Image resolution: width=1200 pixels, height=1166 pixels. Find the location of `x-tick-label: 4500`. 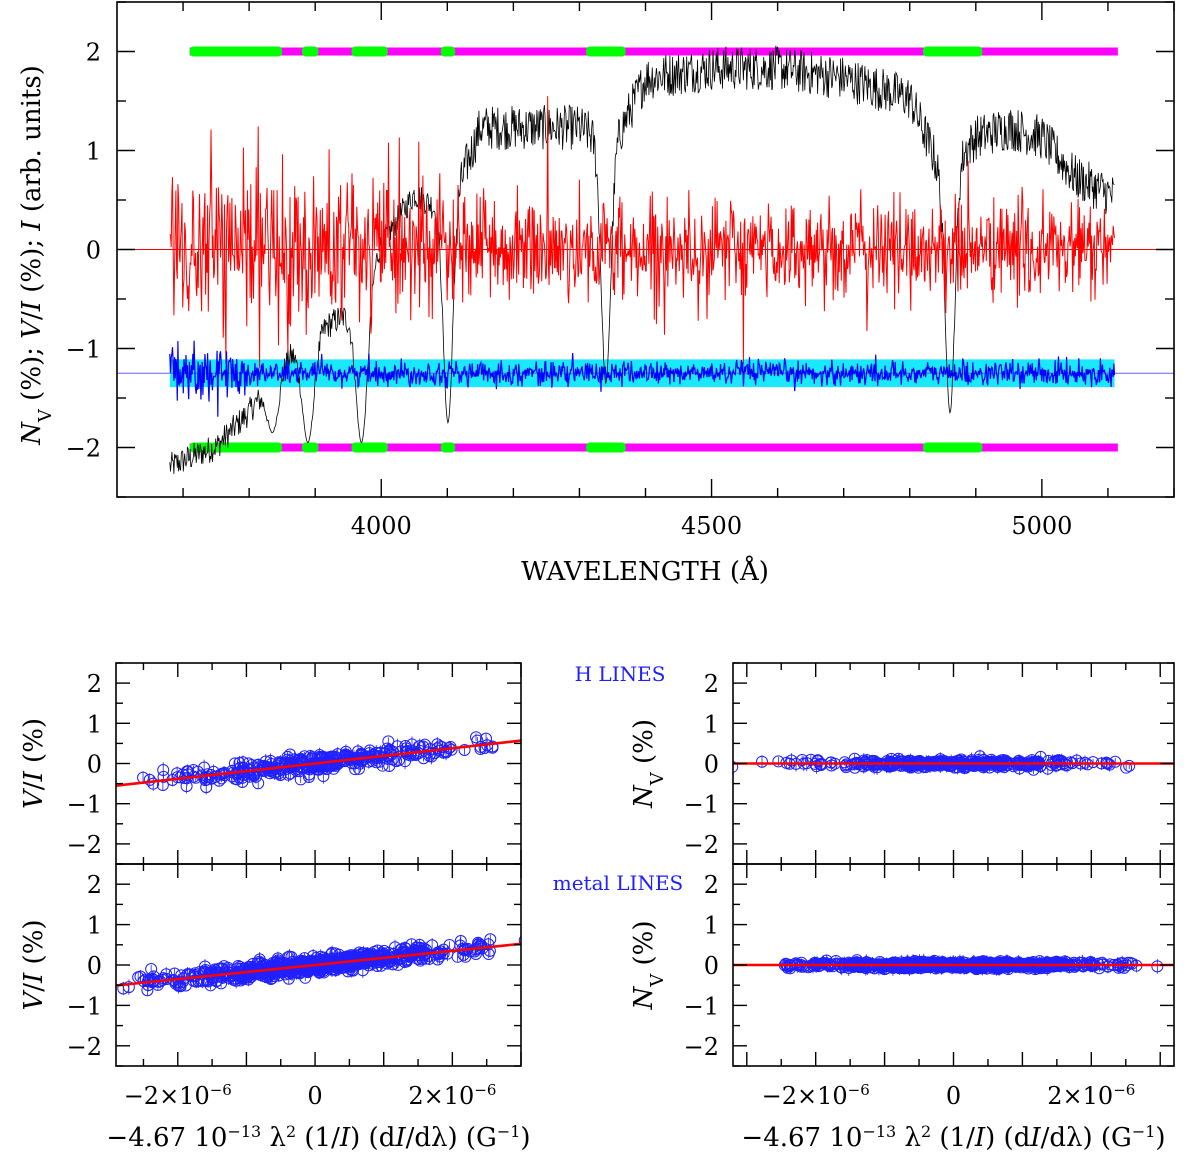

x-tick-label: 4500 is located at coordinates (711, 526).